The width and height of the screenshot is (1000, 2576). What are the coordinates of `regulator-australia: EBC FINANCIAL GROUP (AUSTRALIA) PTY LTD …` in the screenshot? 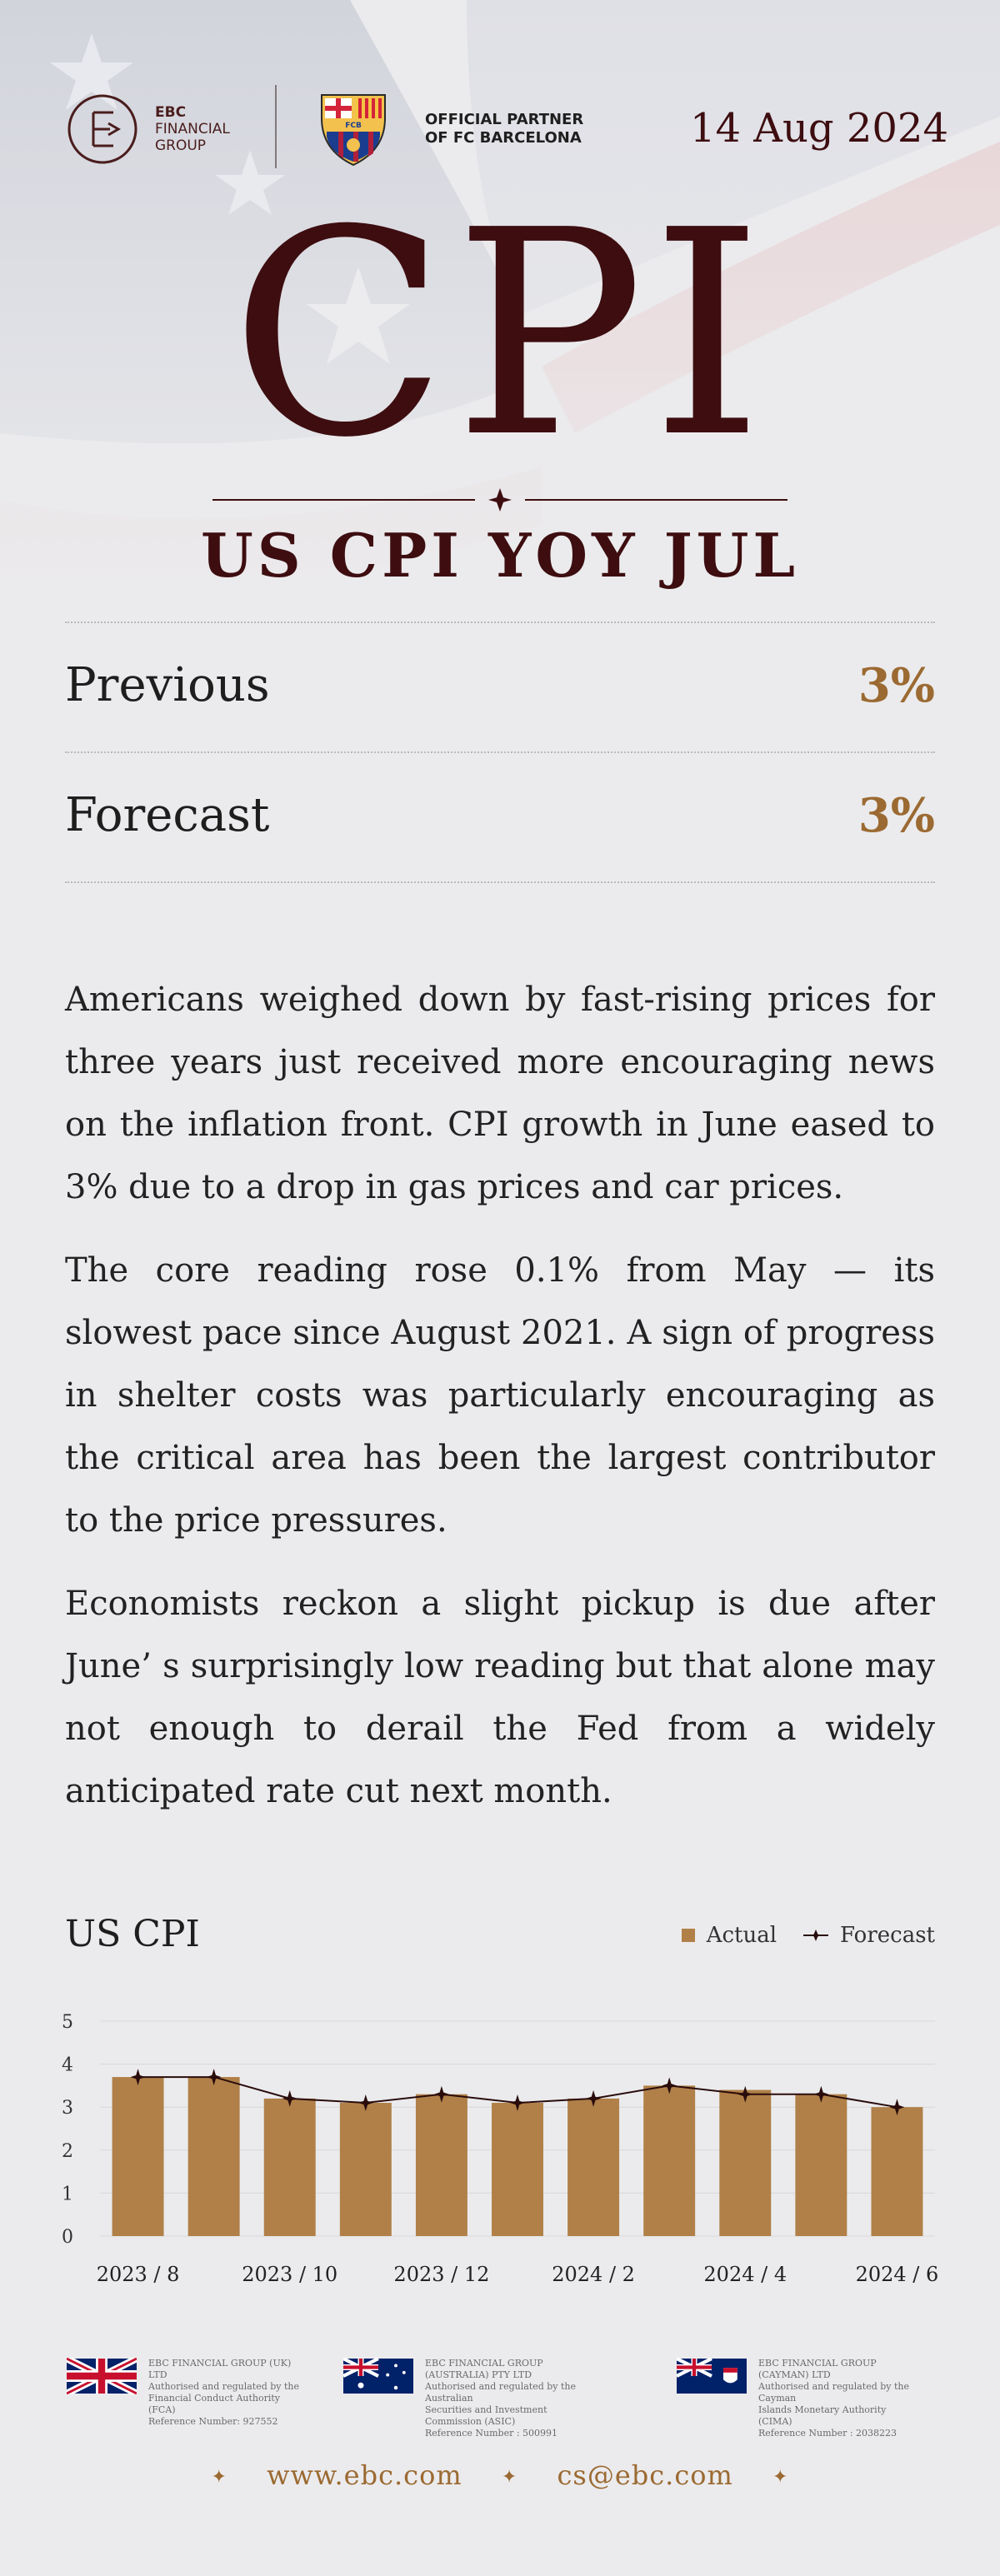 It's located at (463, 2398).